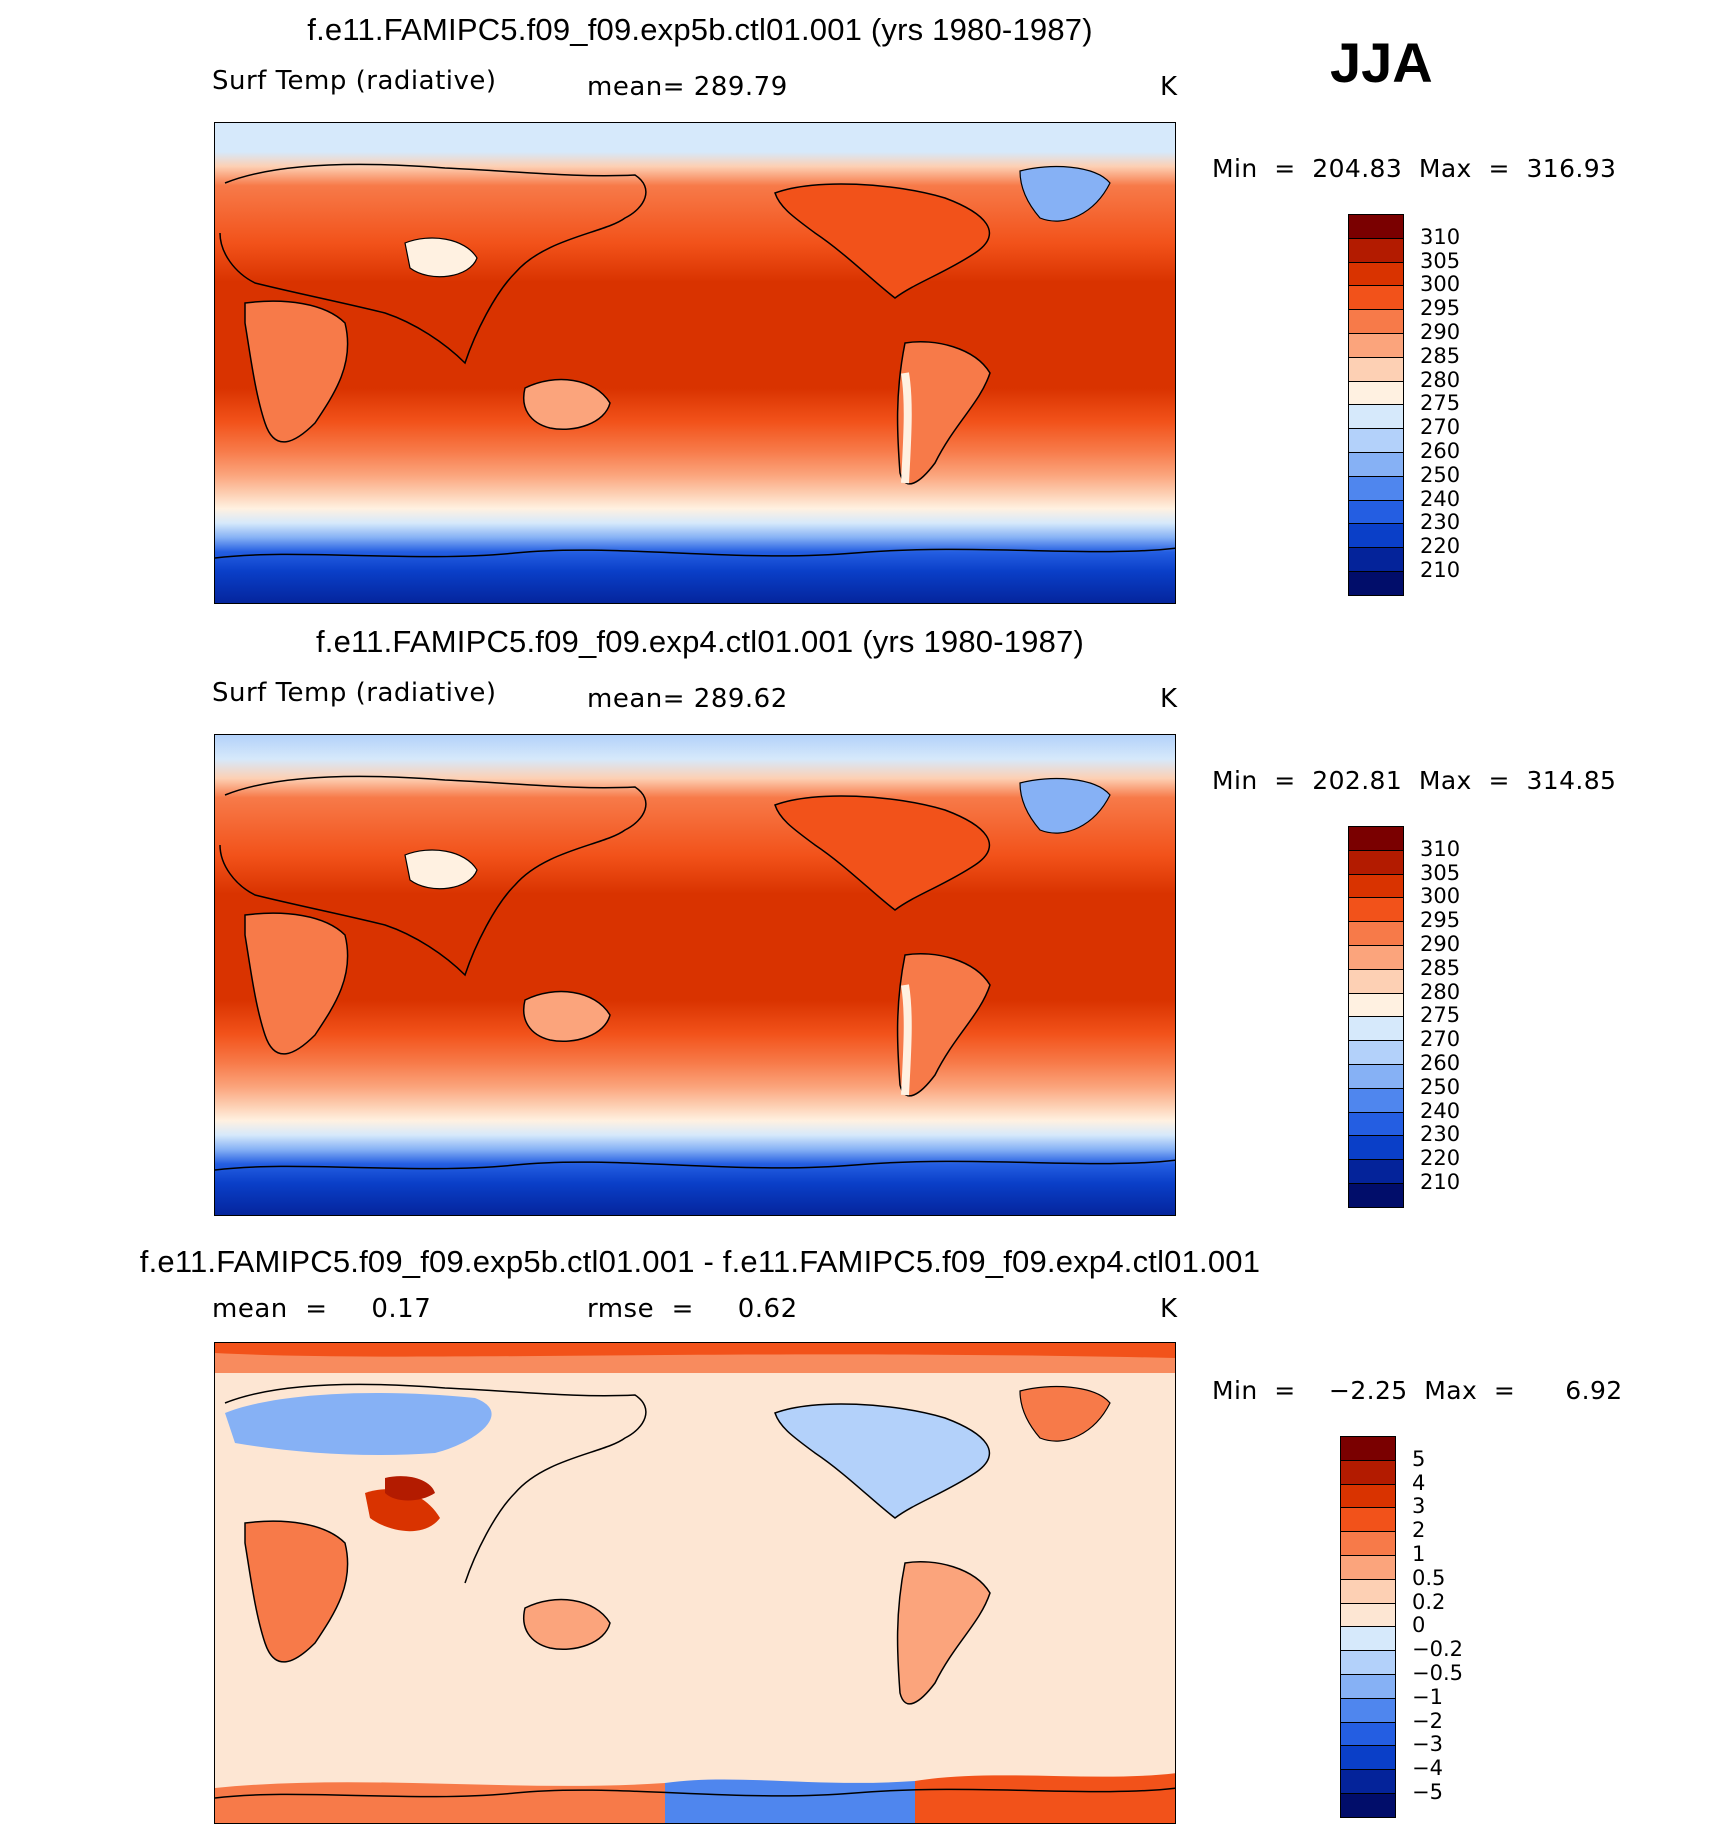  I want to click on mean-label: mean= 289.62, so click(687, 699).